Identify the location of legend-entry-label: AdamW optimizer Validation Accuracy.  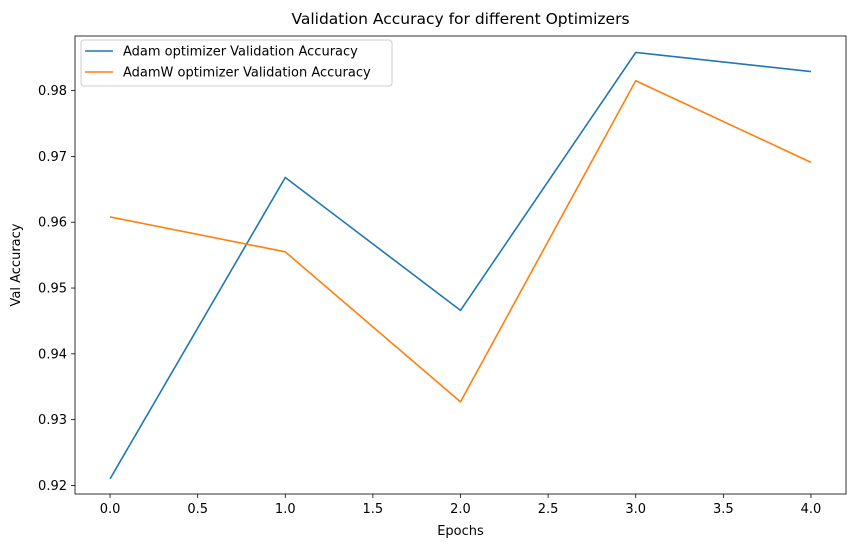
(247, 73).